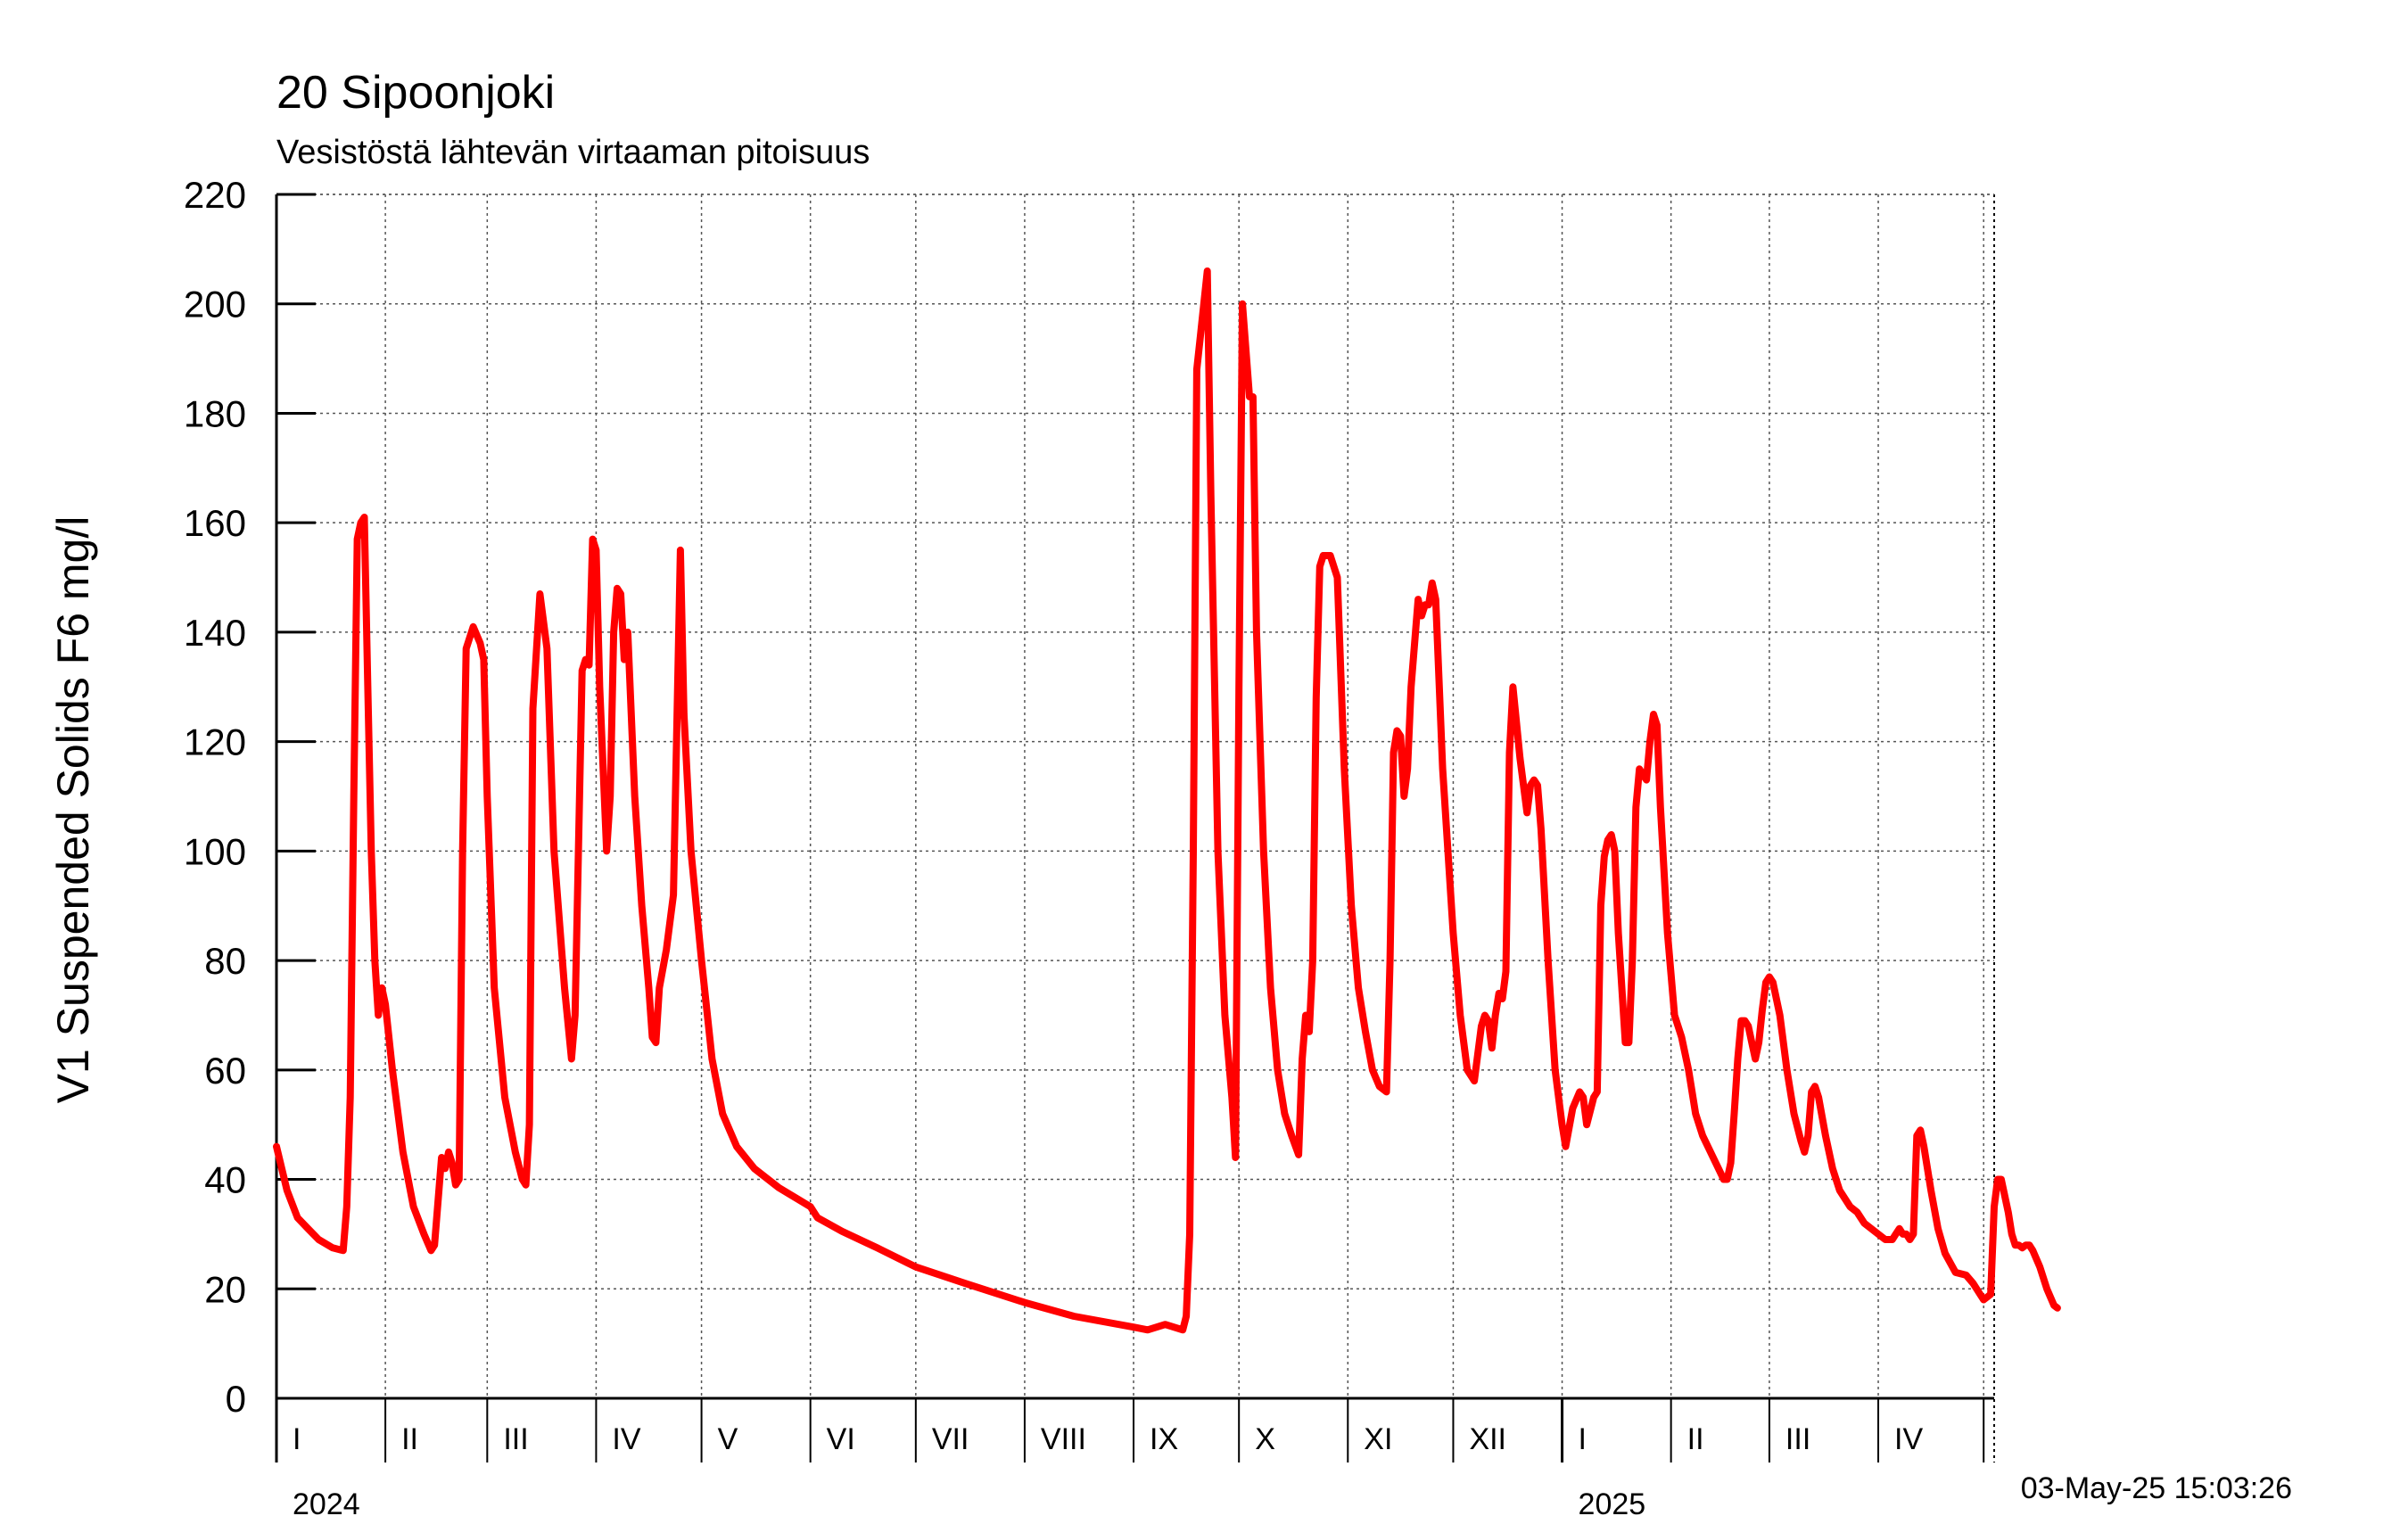  Describe the element at coordinates (250, 797) in the screenshot. I see `y-axis-ticks: 0 20 40 60 80 100 120 140 160 180 200 220` at that location.